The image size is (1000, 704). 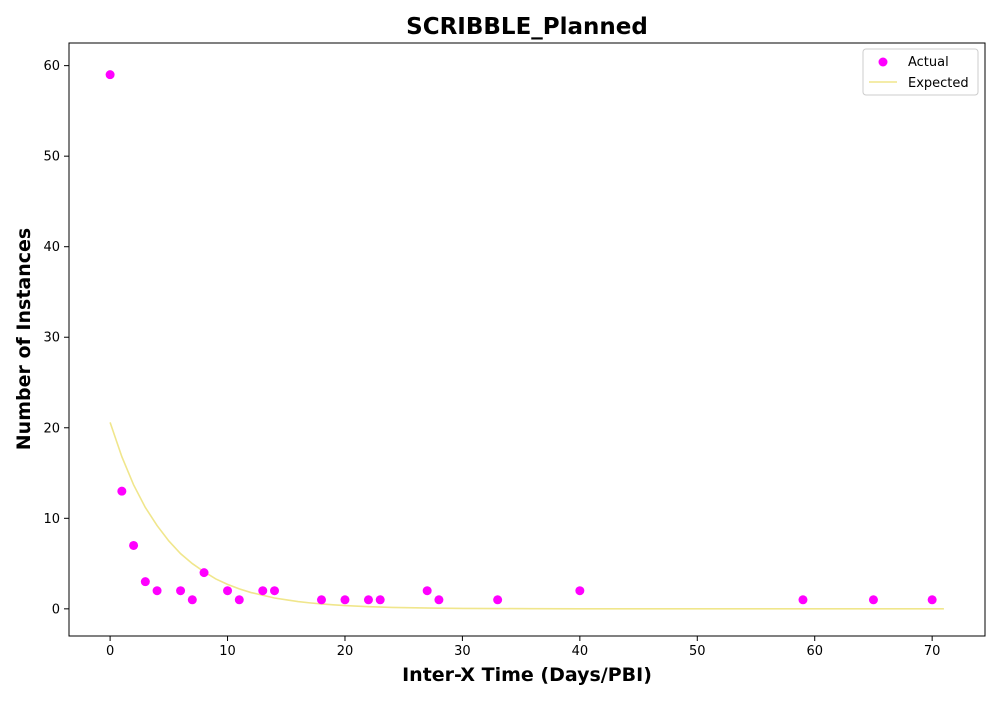 What do you see at coordinates (814, 651) in the screenshot?
I see `x-tick-label: 60` at bounding box center [814, 651].